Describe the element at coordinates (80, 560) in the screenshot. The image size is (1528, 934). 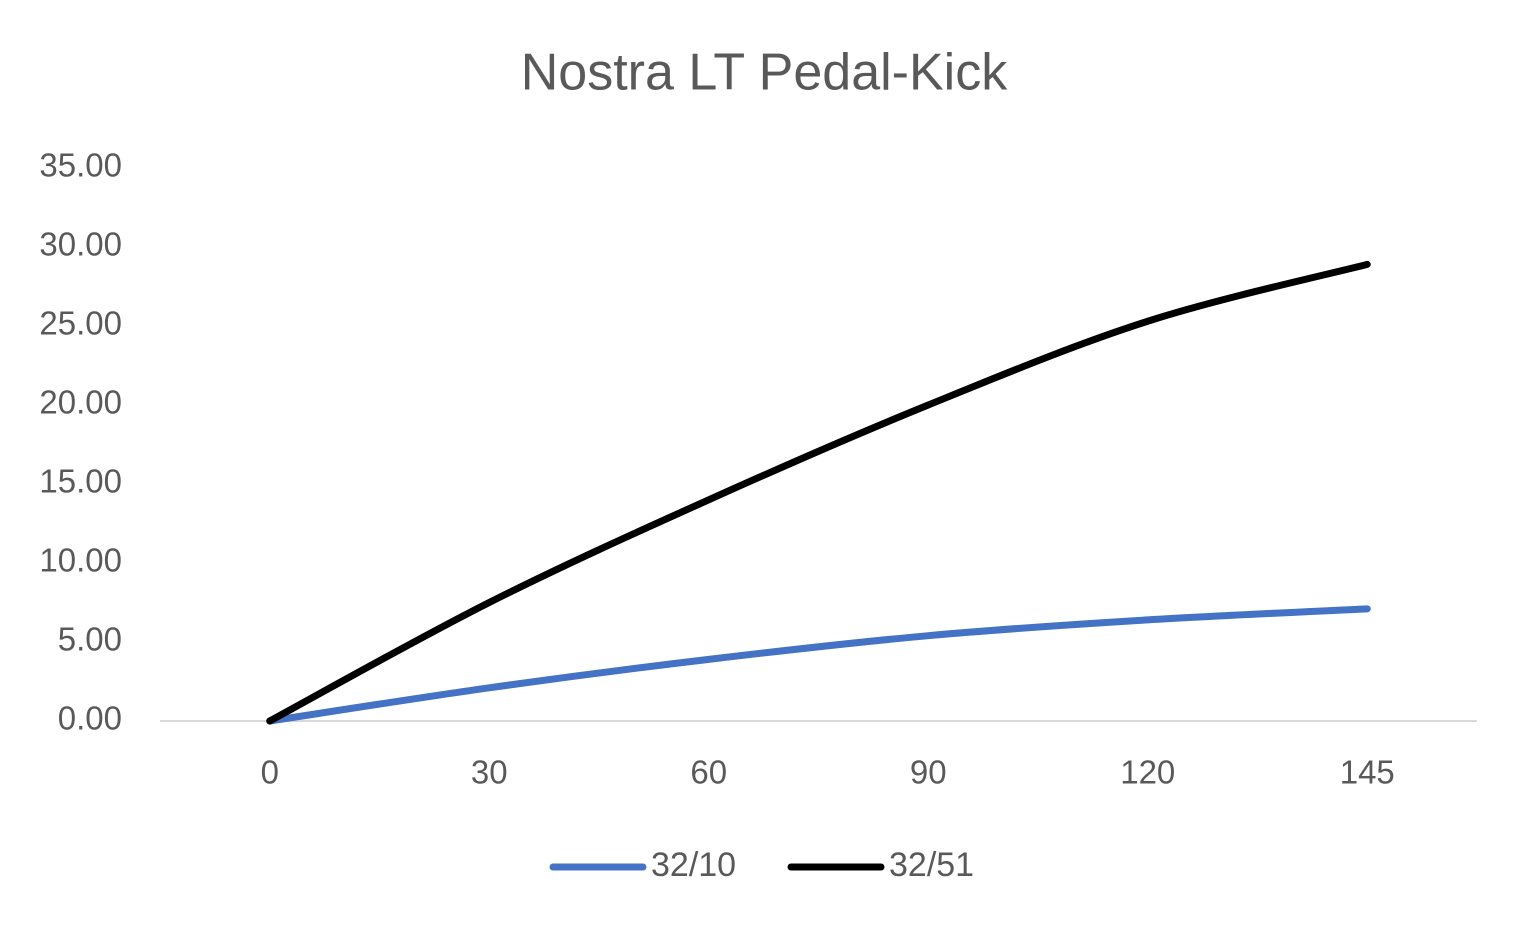
I see `y-tick-label: 10.00` at that location.